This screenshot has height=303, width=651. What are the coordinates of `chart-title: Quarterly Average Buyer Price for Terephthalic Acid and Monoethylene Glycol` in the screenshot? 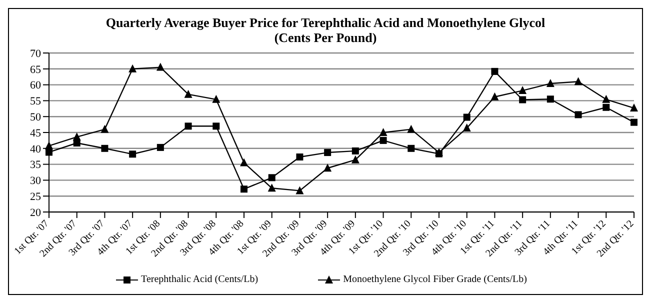 It's located at (325, 22).